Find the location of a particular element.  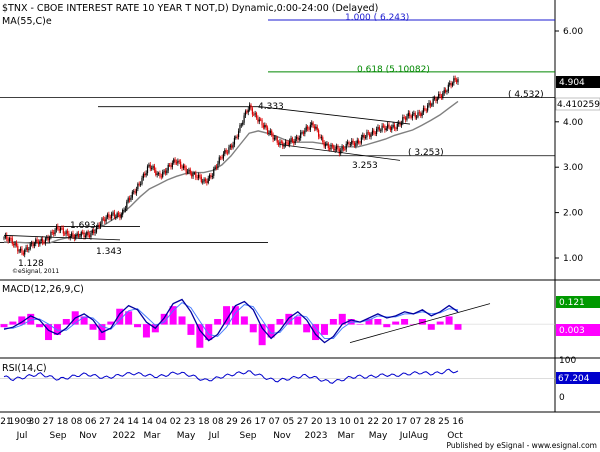

x-day-label: 20 is located at coordinates (317, 422).